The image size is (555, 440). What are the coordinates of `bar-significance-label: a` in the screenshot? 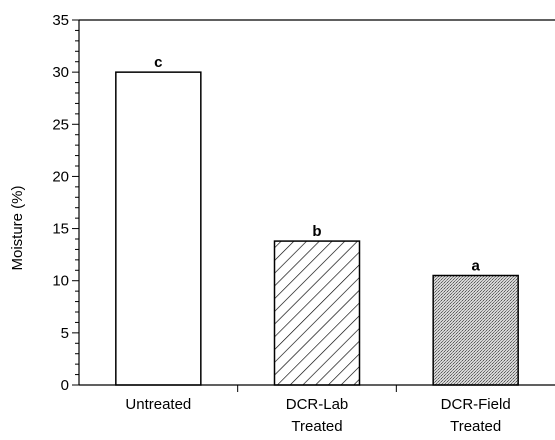 It's located at (475, 266).